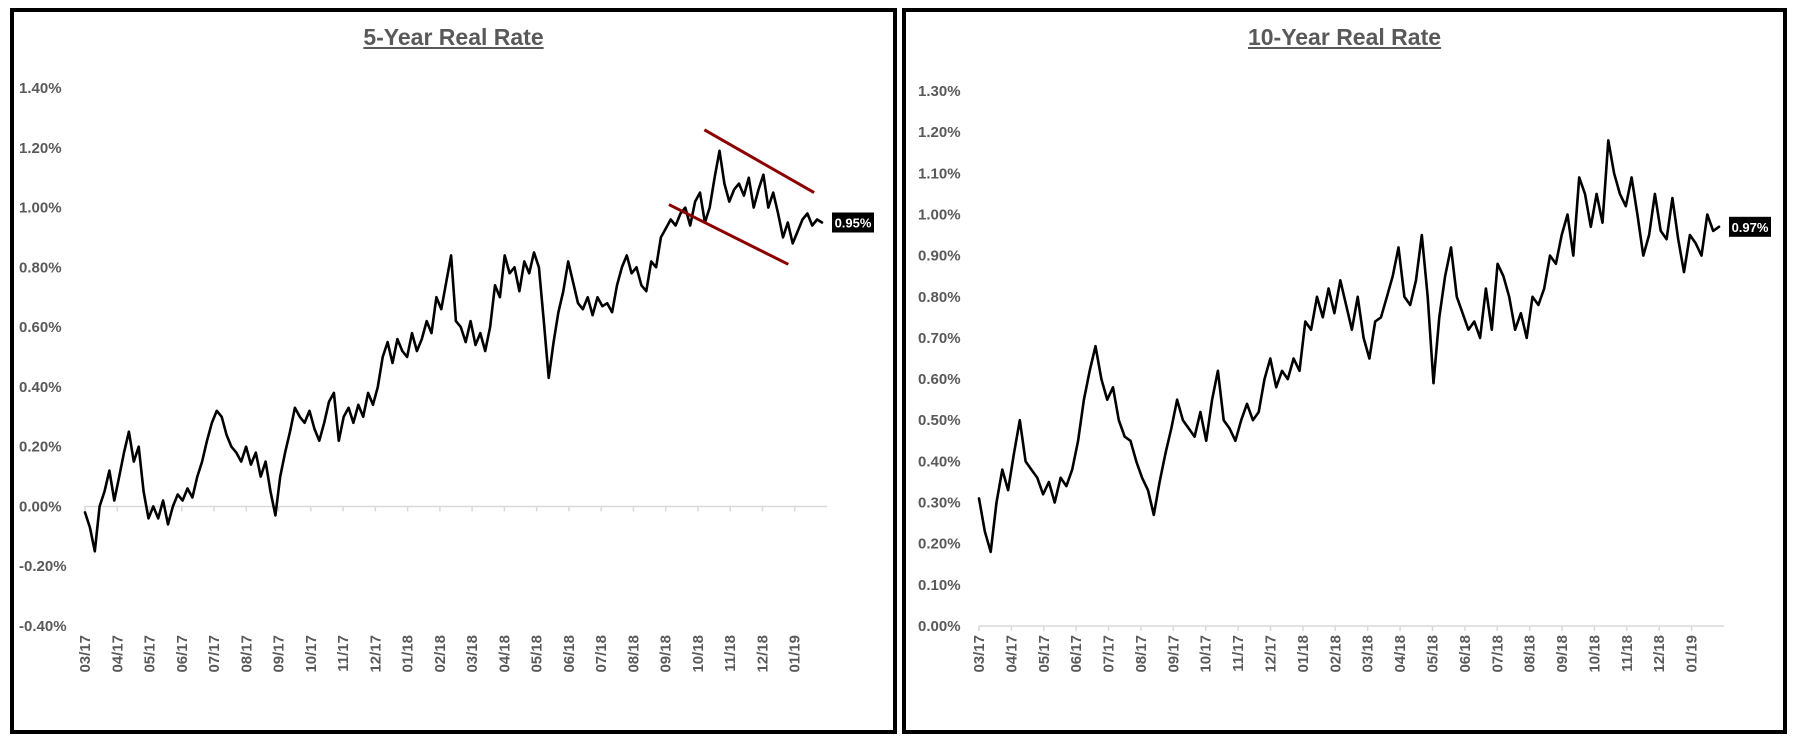 This screenshot has width=1793, height=742. I want to click on y-tick-label: 0.30%, so click(939, 503).